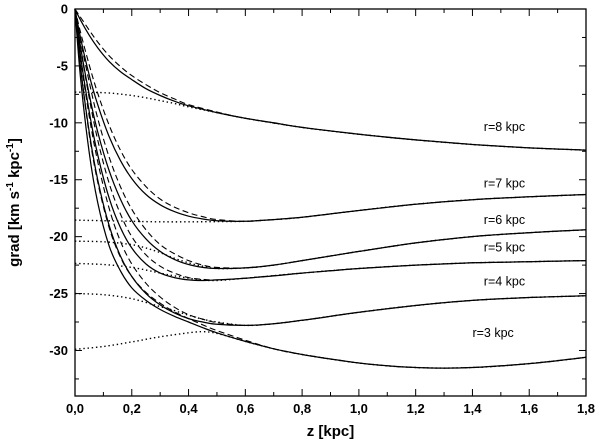 The image size is (600, 443). I want to click on y-tick-label: -5, so click(62, 65).